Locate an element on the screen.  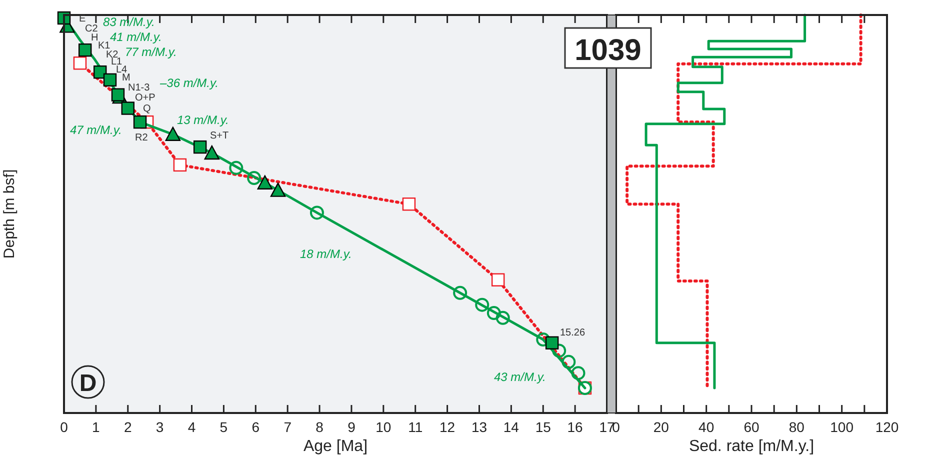
y-axis-title: Depth [m bsf] is located at coordinates (9, 214).